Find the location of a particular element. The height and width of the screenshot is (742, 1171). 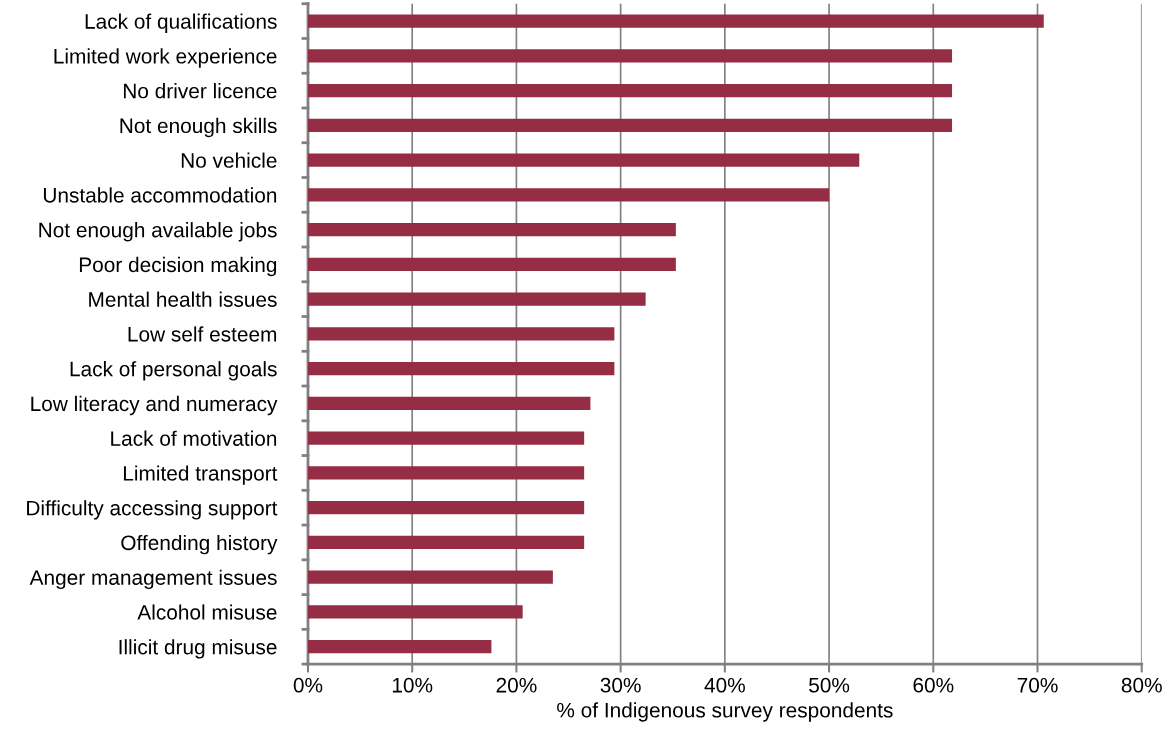

y-tick-label: Lack of motivation is located at coordinates (194, 438).